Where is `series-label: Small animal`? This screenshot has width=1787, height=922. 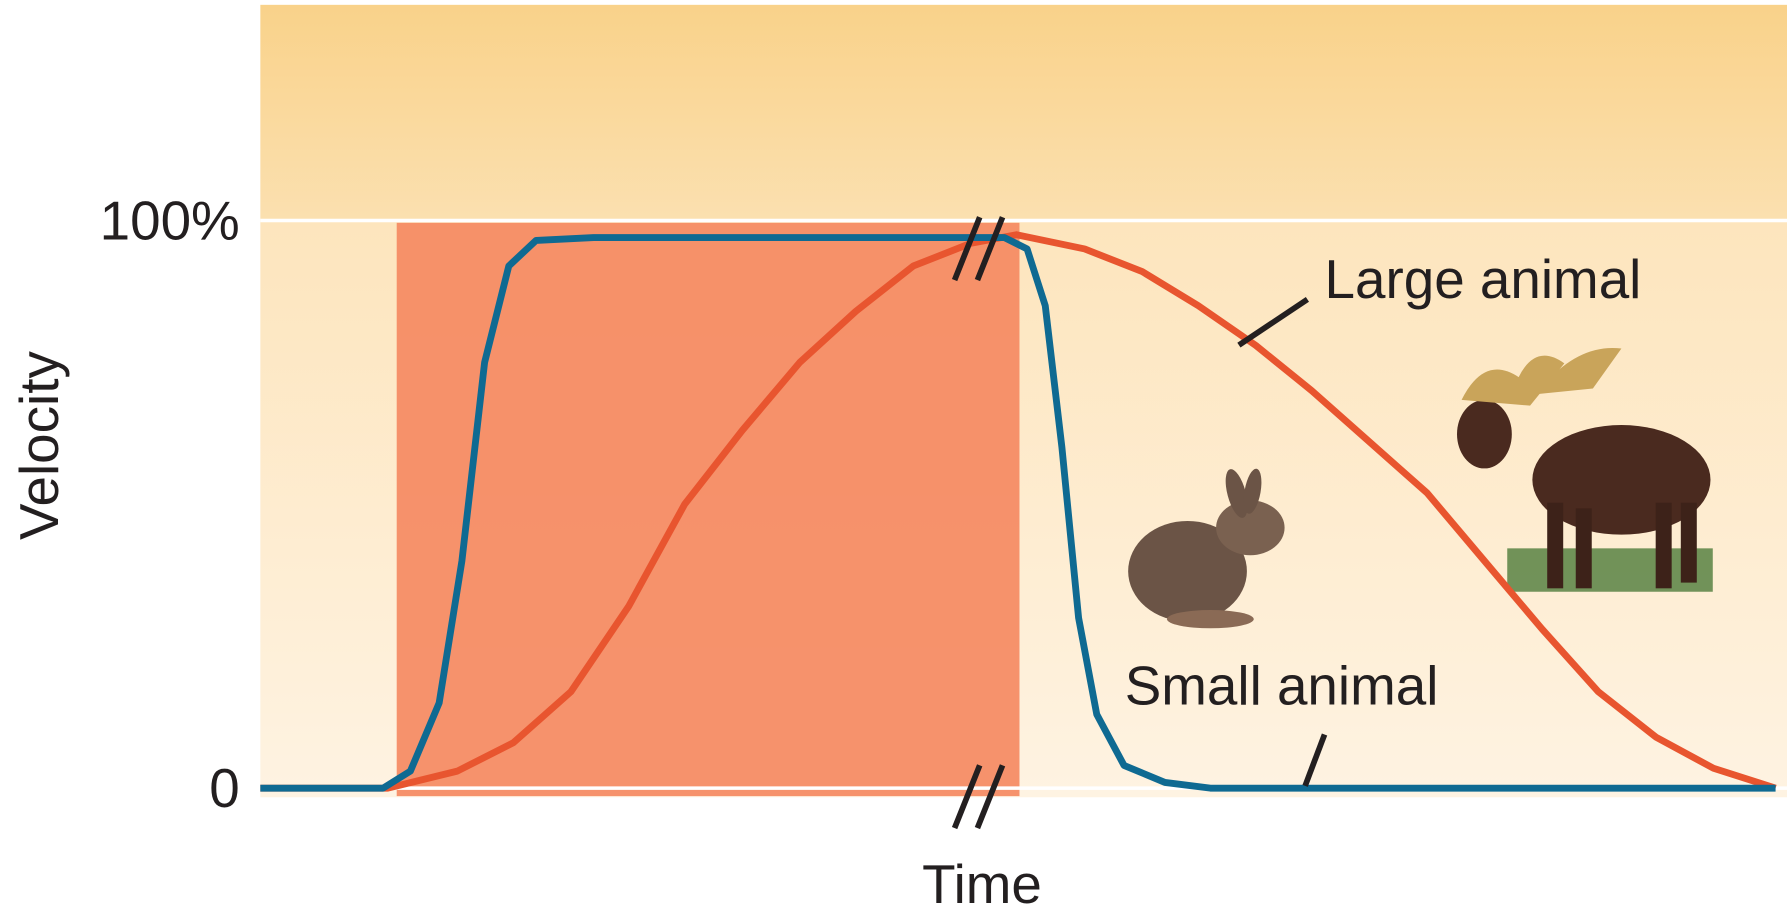
series-label: Small animal is located at coordinates (1282, 685).